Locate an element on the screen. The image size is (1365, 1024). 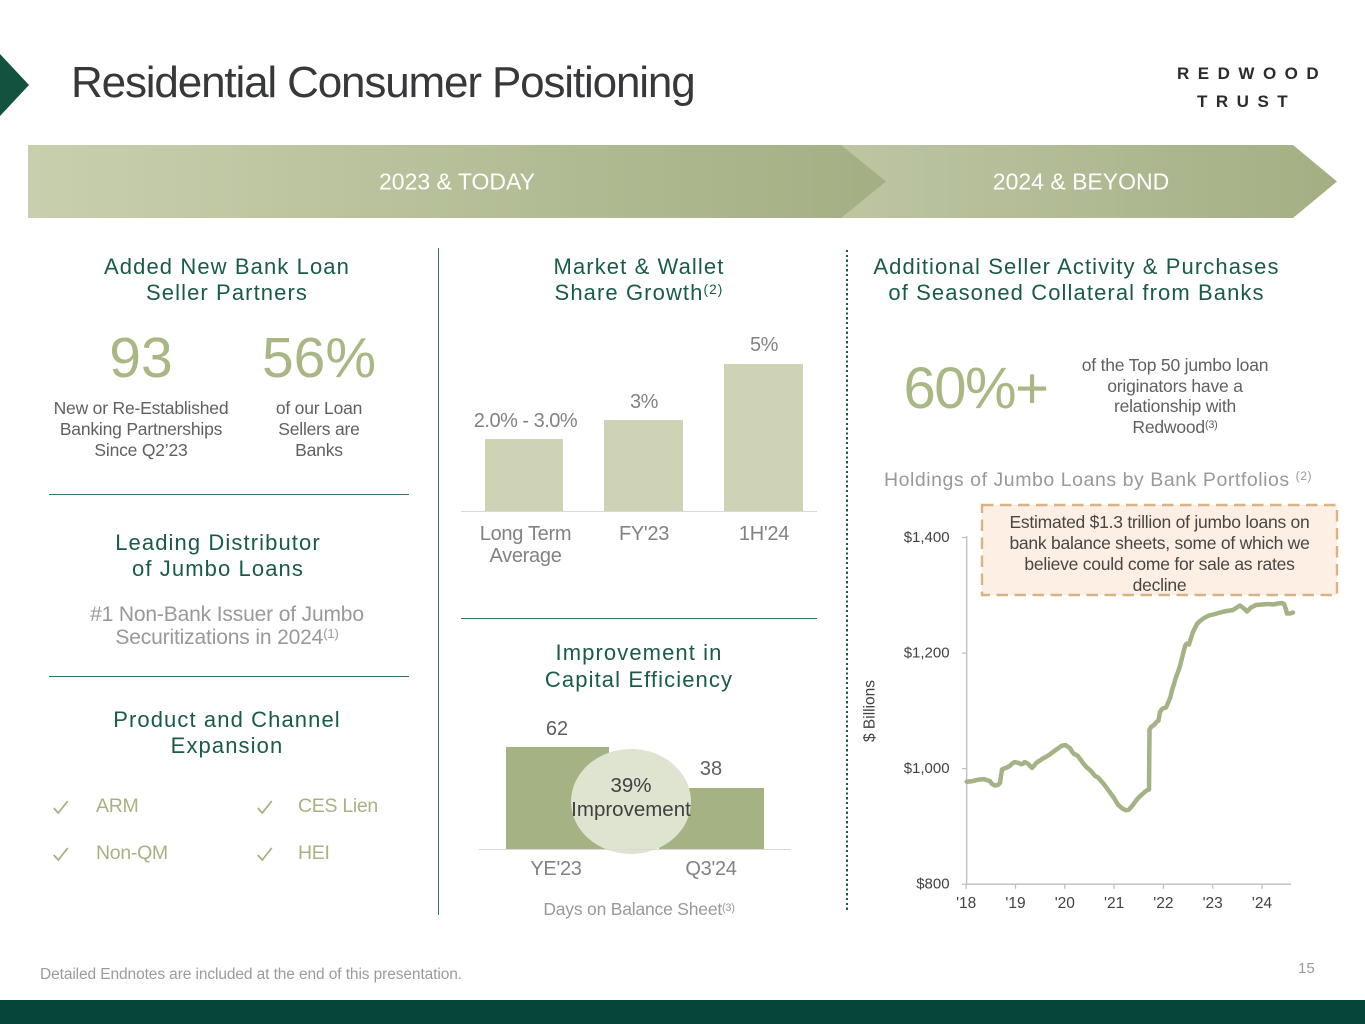
svg-text: '21 is located at coordinates (1114, 903).